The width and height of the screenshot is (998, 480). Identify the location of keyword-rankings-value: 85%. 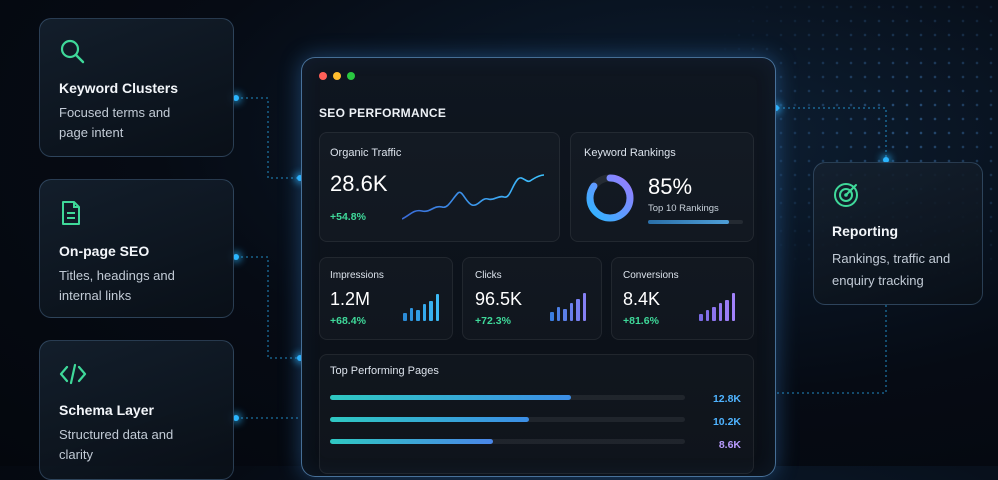
(670, 186).